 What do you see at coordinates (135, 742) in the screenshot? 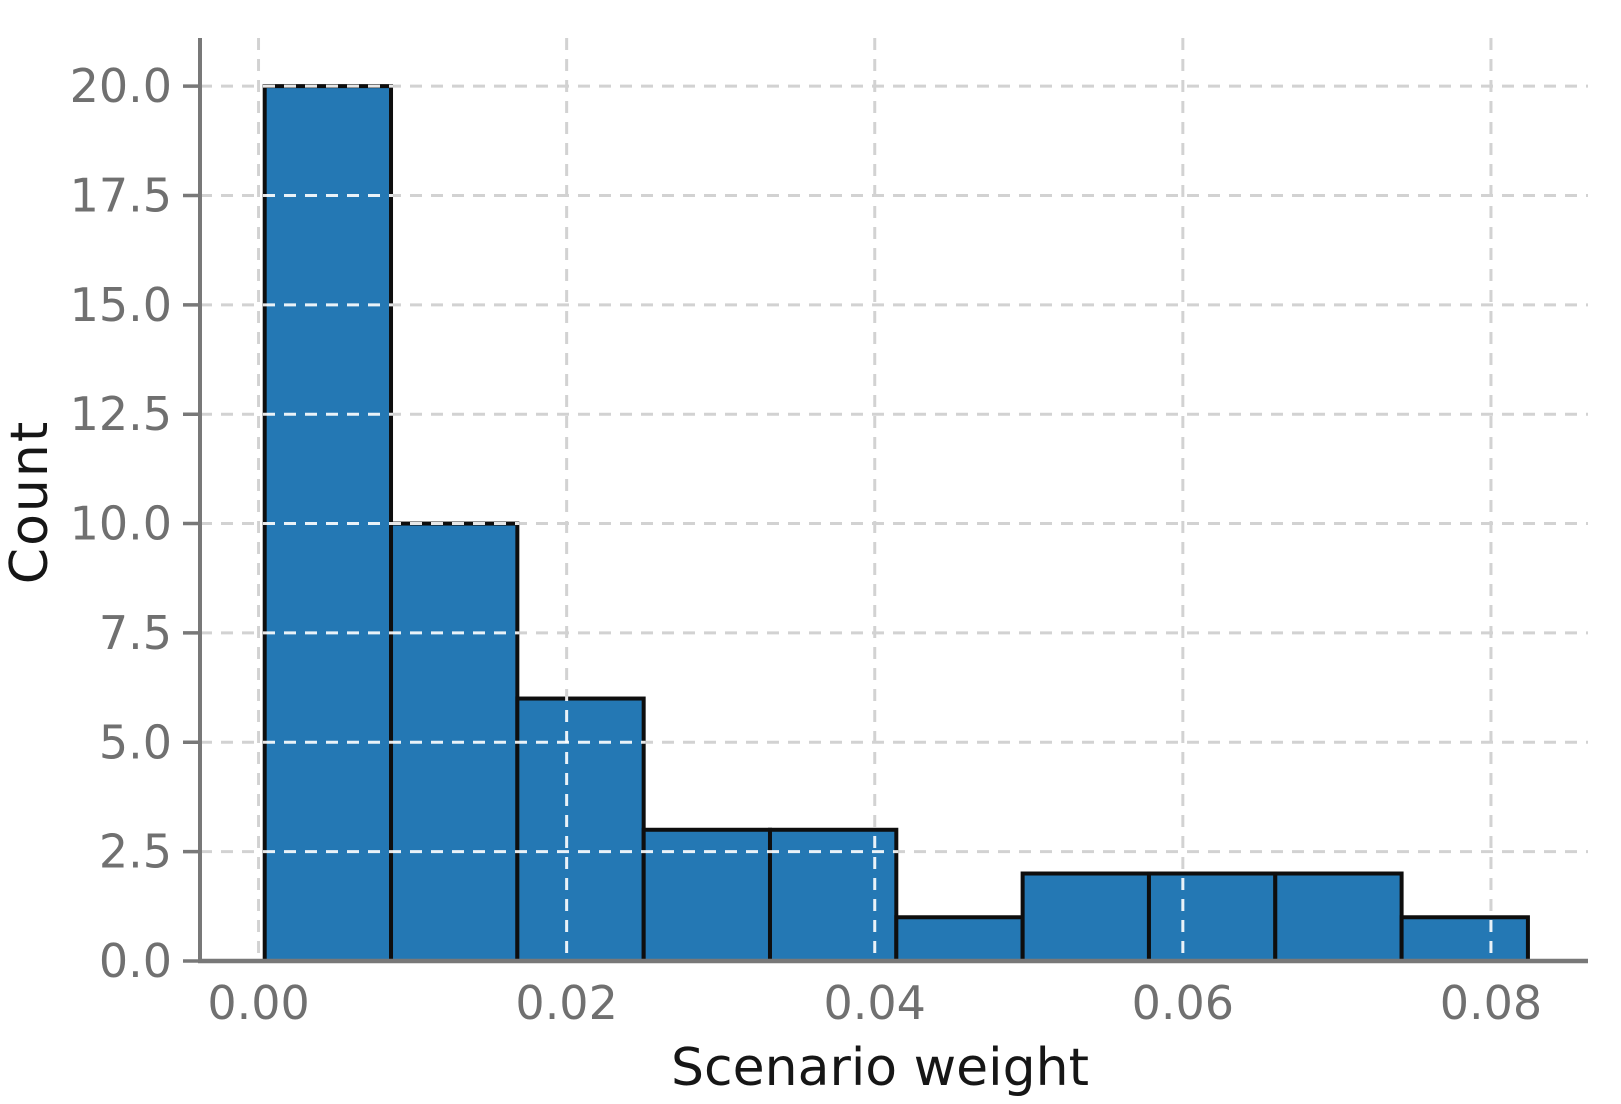
I see `y-tick-label: 5.0` at bounding box center [135, 742].